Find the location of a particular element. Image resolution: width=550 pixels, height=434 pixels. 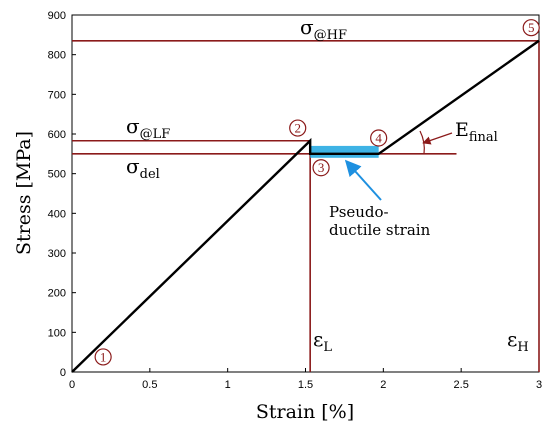

x-tick-label: 2 is located at coordinates (383, 385).